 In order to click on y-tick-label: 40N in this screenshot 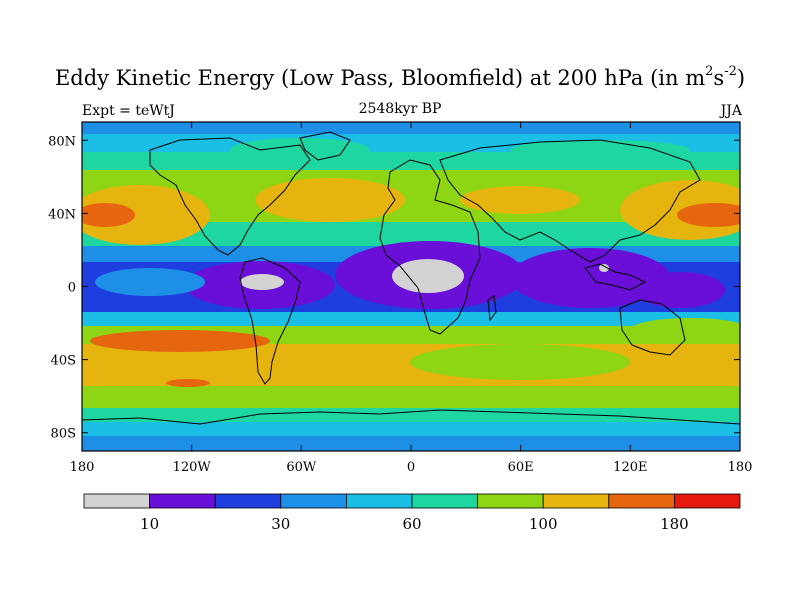, I will do `click(62, 214)`.